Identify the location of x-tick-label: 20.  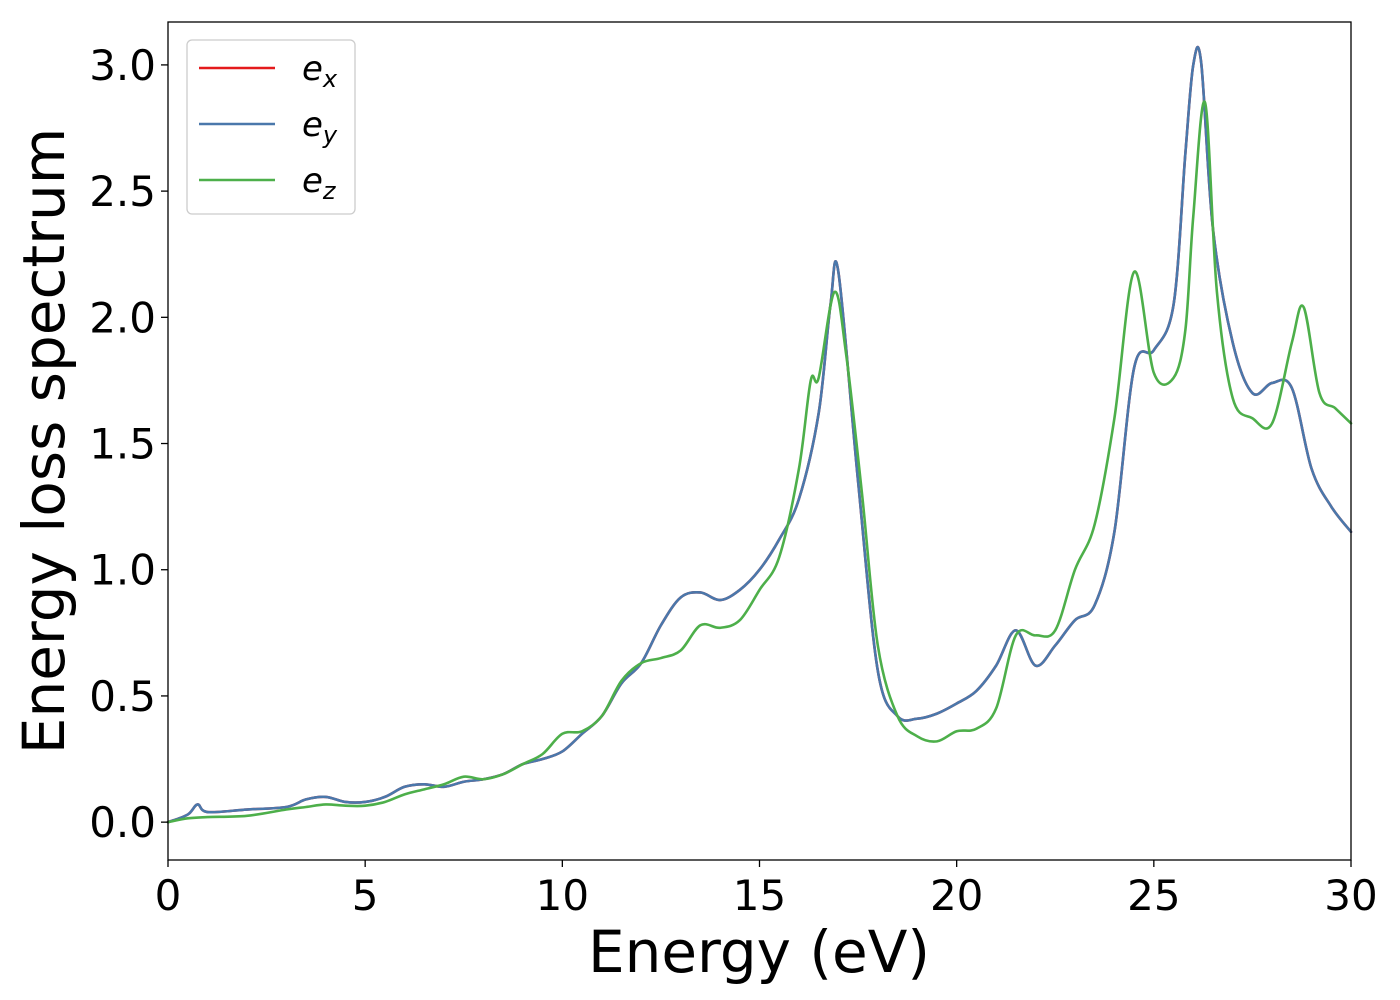
(956, 895).